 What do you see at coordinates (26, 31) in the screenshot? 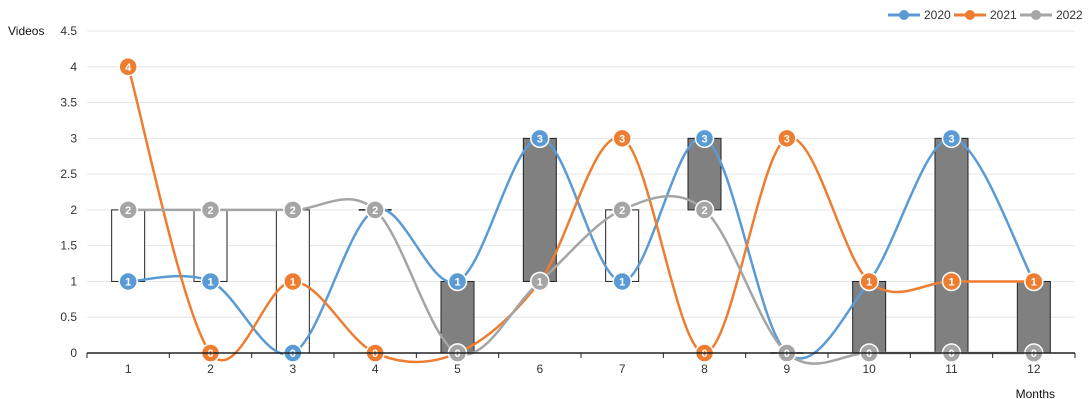
I see `y-axis-title: Videos` at bounding box center [26, 31].